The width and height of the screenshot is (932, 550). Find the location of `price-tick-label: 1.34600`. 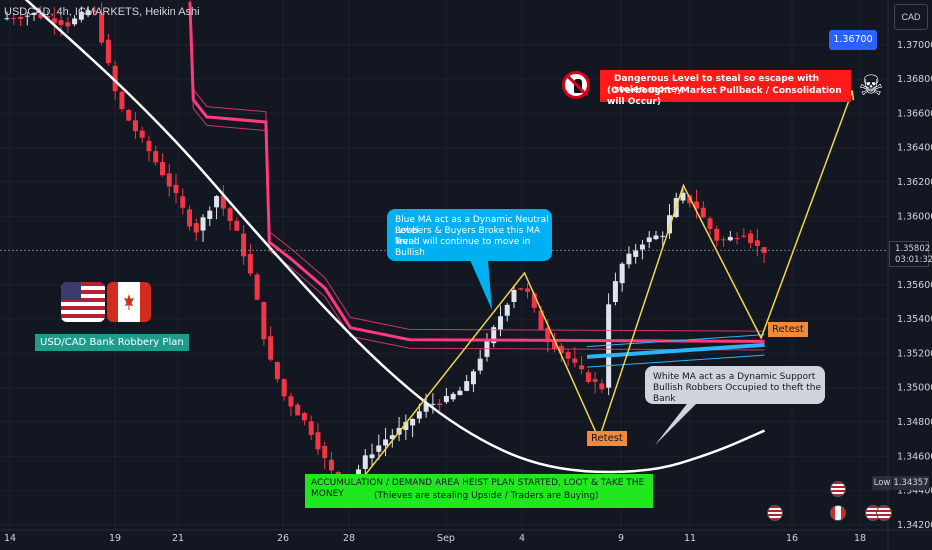

price-tick-label: 1.34600 is located at coordinates (914, 456).